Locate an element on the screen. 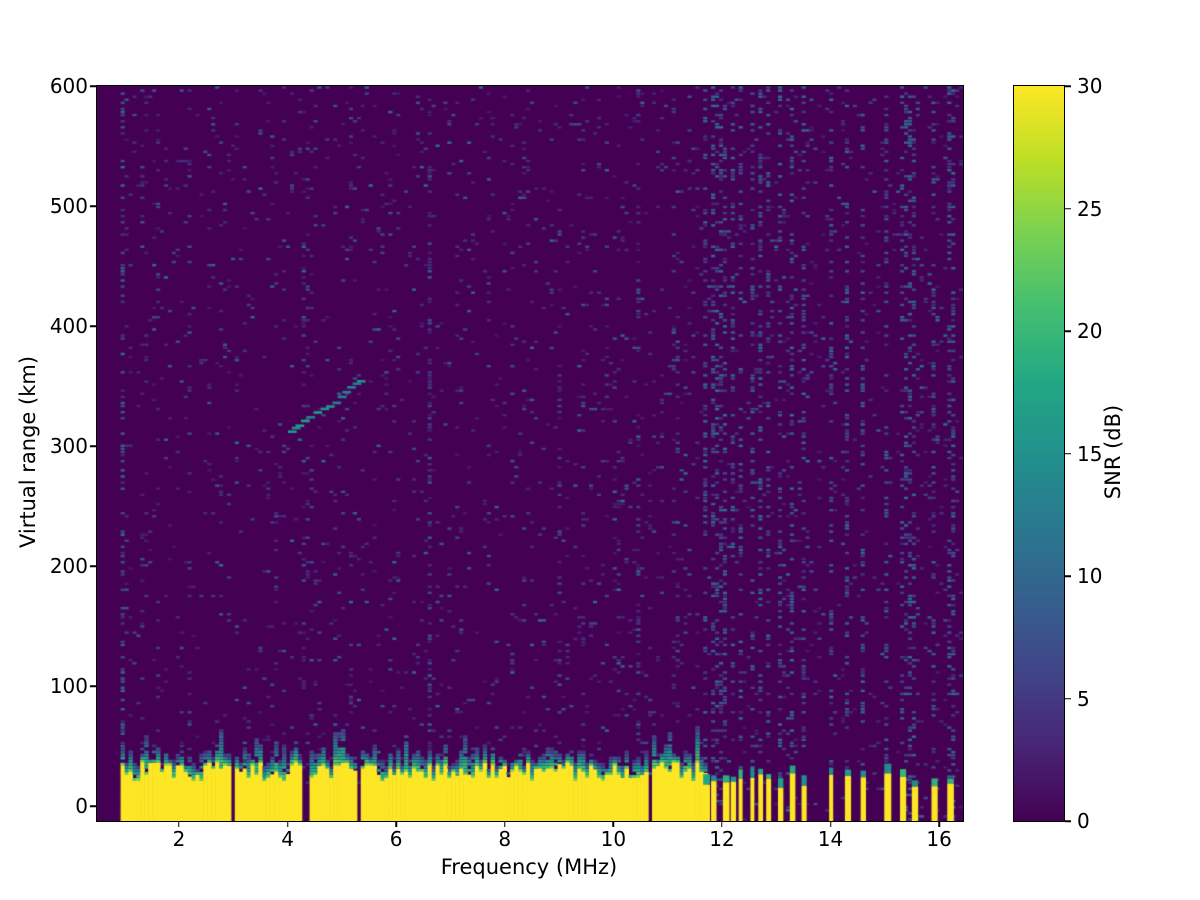 The height and width of the screenshot is (900, 1200). x-tick-label: 12 is located at coordinates (722, 839).